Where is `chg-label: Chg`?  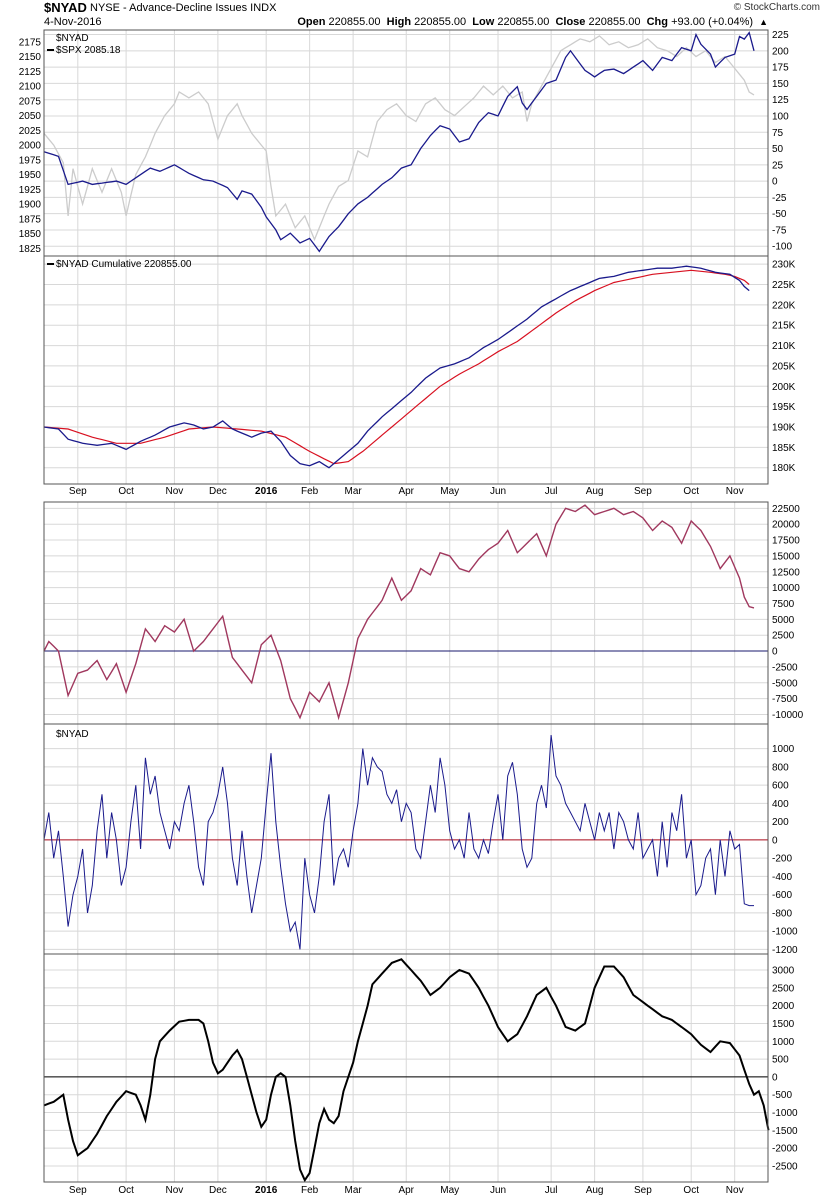 chg-label: Chg is located at coordinates (657, 22).